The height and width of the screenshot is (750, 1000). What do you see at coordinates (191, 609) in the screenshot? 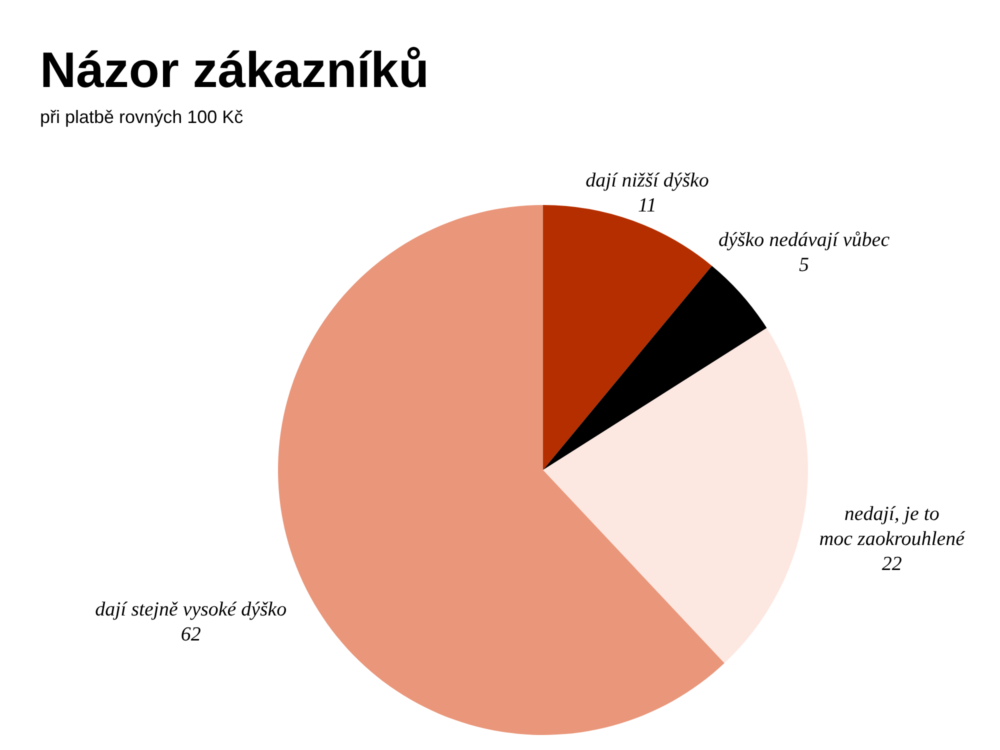
I see `slice-label: dají stejně vysoké dýško` at bounding box center [191, 609].